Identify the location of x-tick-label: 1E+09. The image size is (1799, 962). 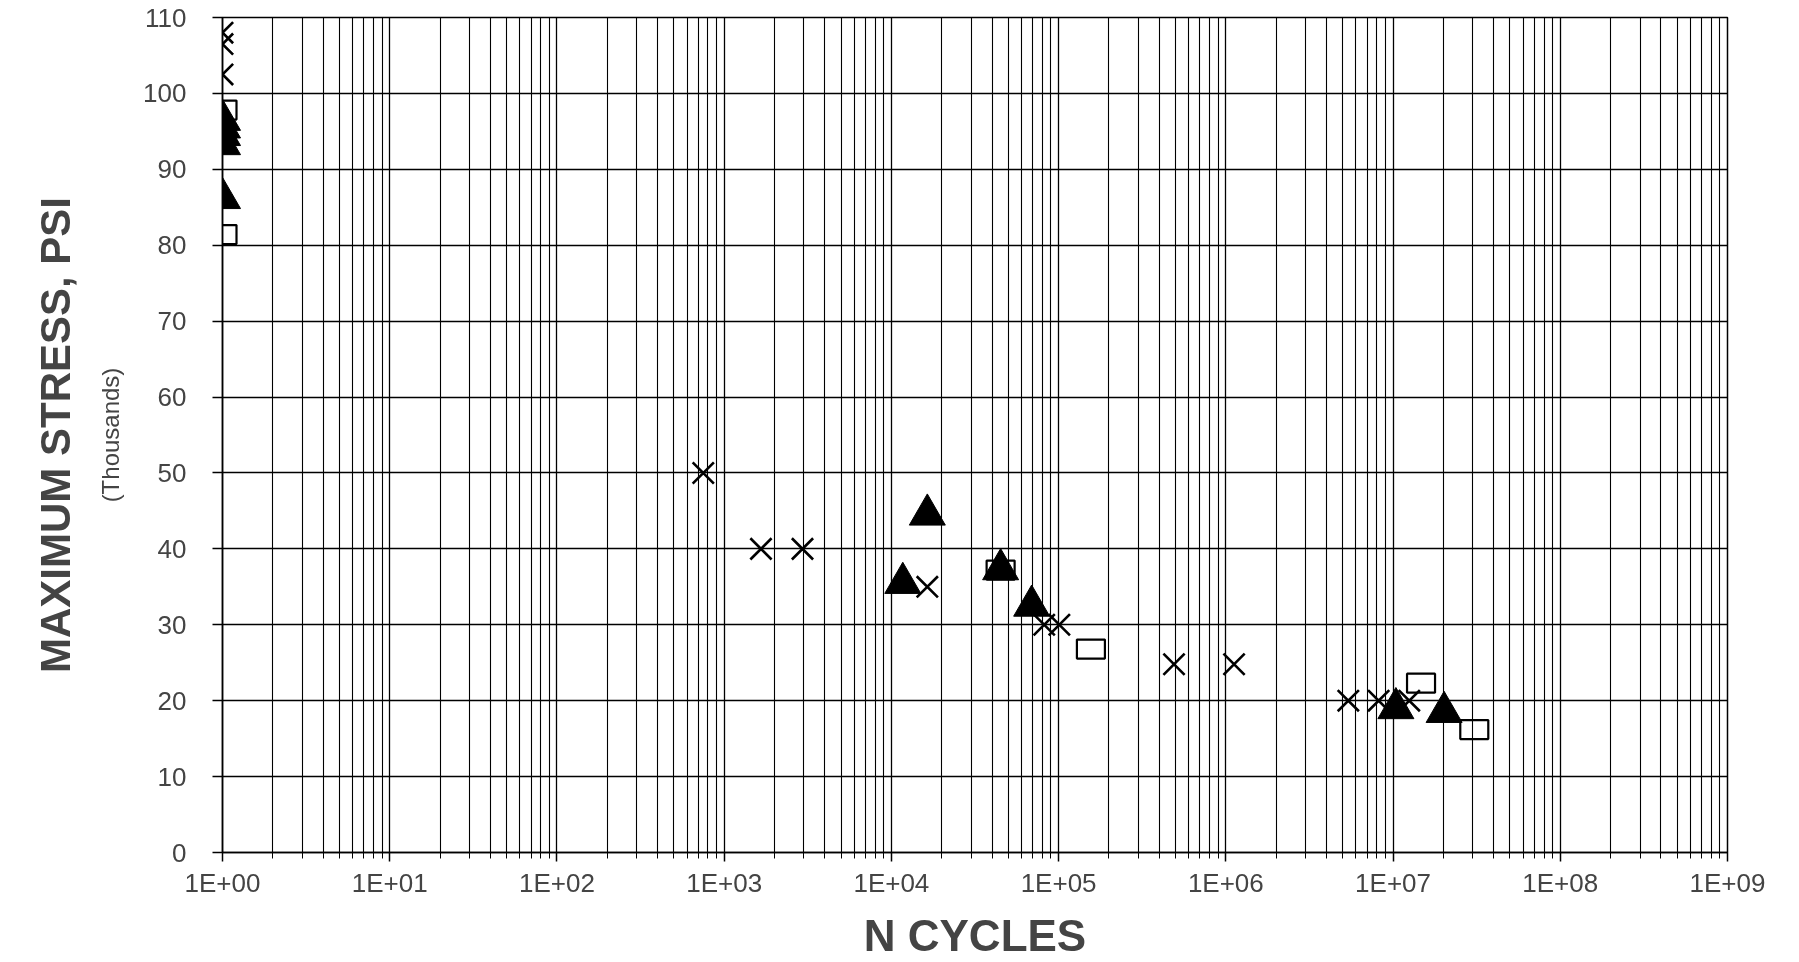
(1727, 882).